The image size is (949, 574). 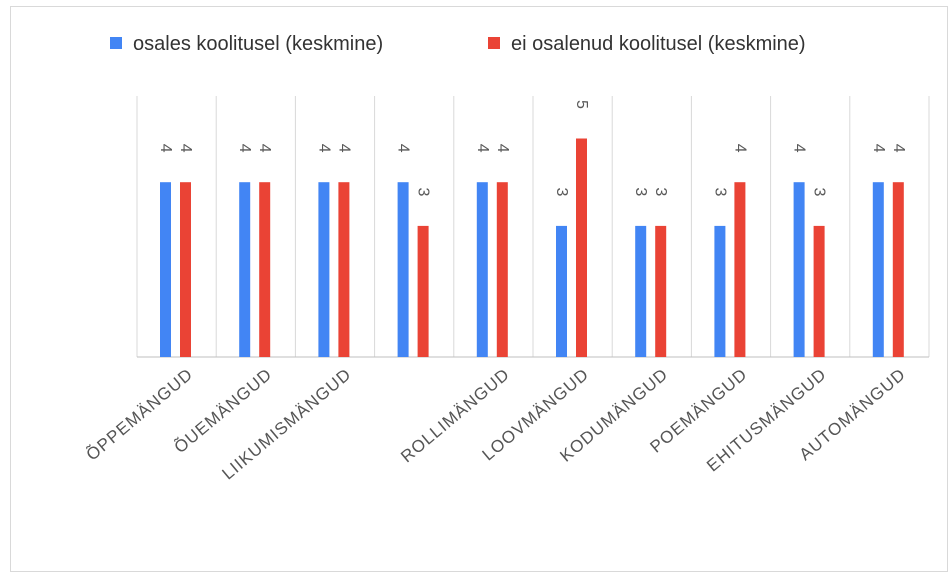 What do you see at coordinates (878, 148) in the screenshot?
I see `data-label-series-1-10: 4` at bounding box center [878, 148].